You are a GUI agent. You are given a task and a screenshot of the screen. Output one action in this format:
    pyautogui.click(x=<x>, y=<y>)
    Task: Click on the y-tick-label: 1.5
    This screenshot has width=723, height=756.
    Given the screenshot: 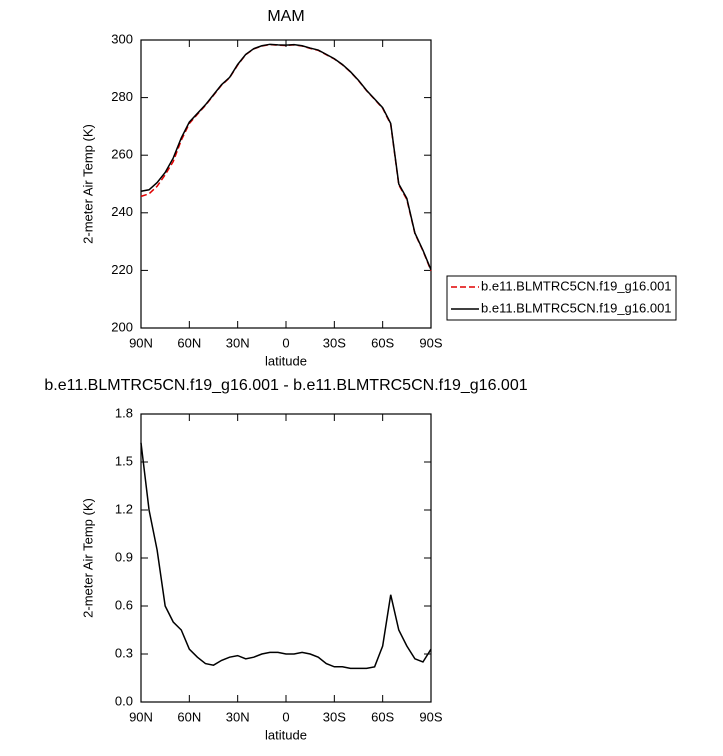 What is the action you would take?
    pyautogui.click(x=124, y=460)
    